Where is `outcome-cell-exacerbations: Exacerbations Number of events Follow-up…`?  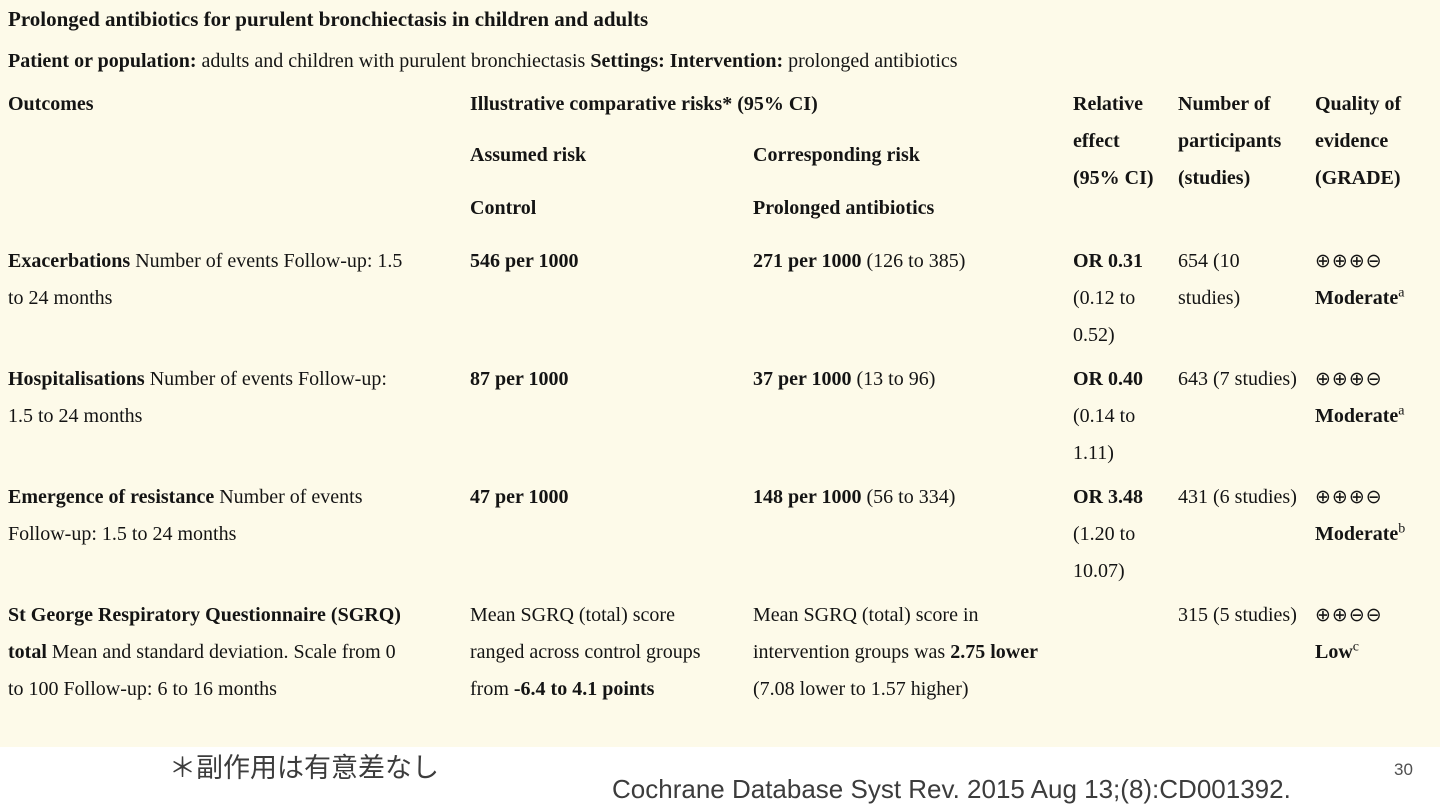
outcome-cell-exacerbations: Exacerbations Number of events Follow-up… is located at coordinates (205, 279).